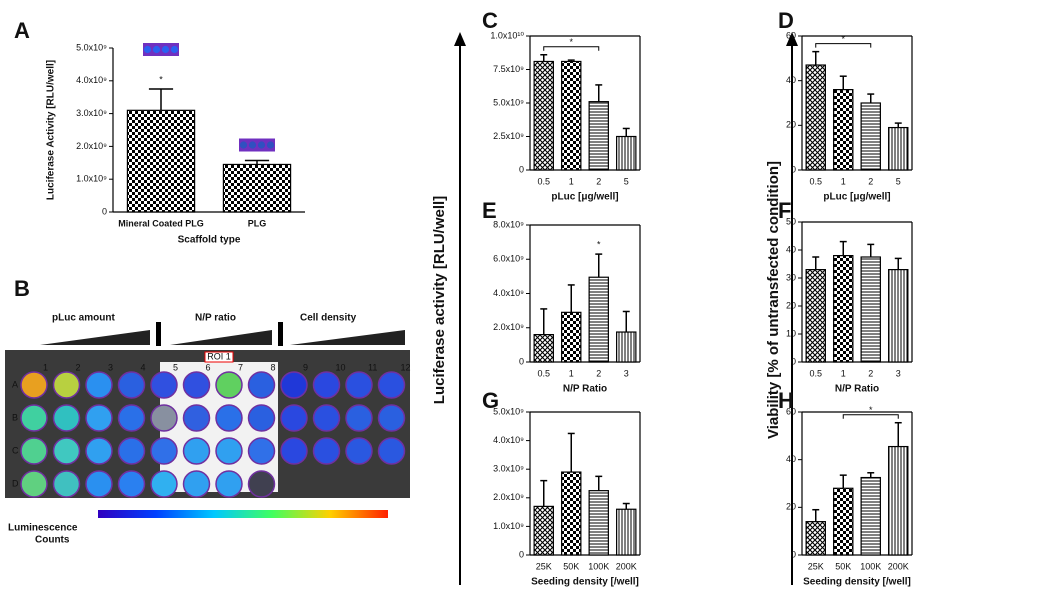  Describe the element at coordinates (791, 277) in the screenshot. I see `y-tick-label: 30` at that location.